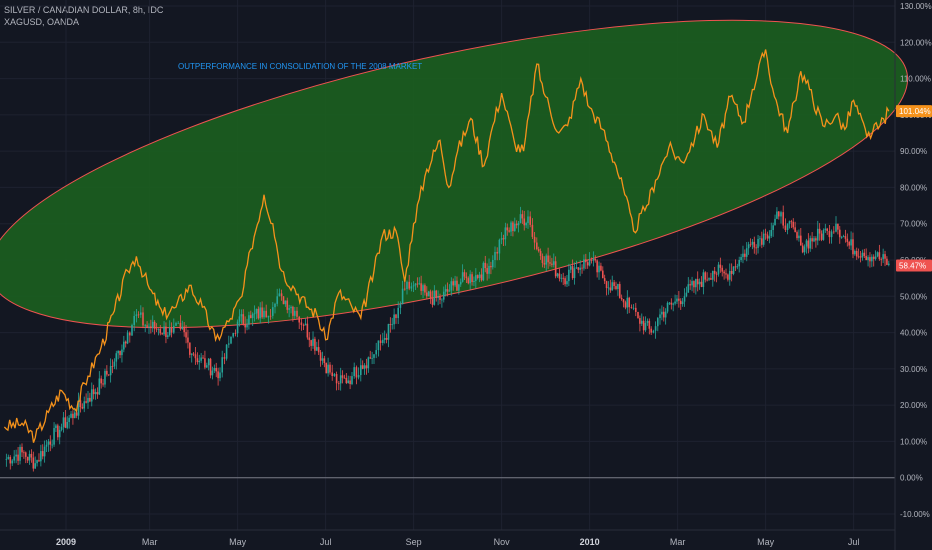  What do you see at coordinates (457, 542) in the screenshot?
I see `time-axis: 2009 Mar May Jul Sep Nov 2010 Mar May Jul` at bounding box center [457, 542].